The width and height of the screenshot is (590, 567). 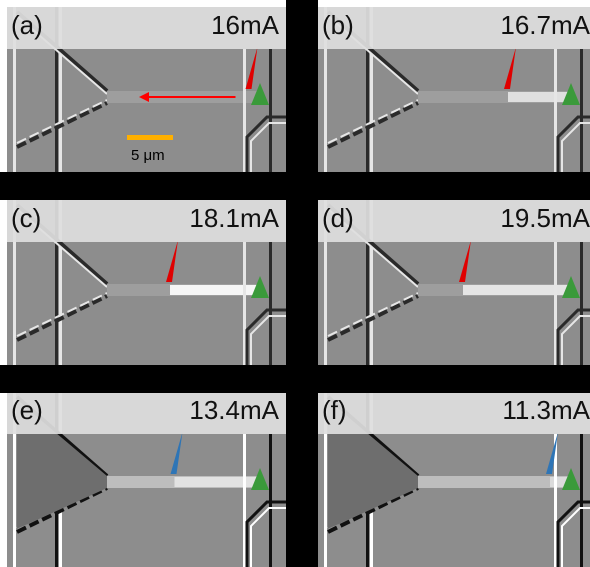 I want to click on scale-label: 5 μm, so click(x=148, y=155).